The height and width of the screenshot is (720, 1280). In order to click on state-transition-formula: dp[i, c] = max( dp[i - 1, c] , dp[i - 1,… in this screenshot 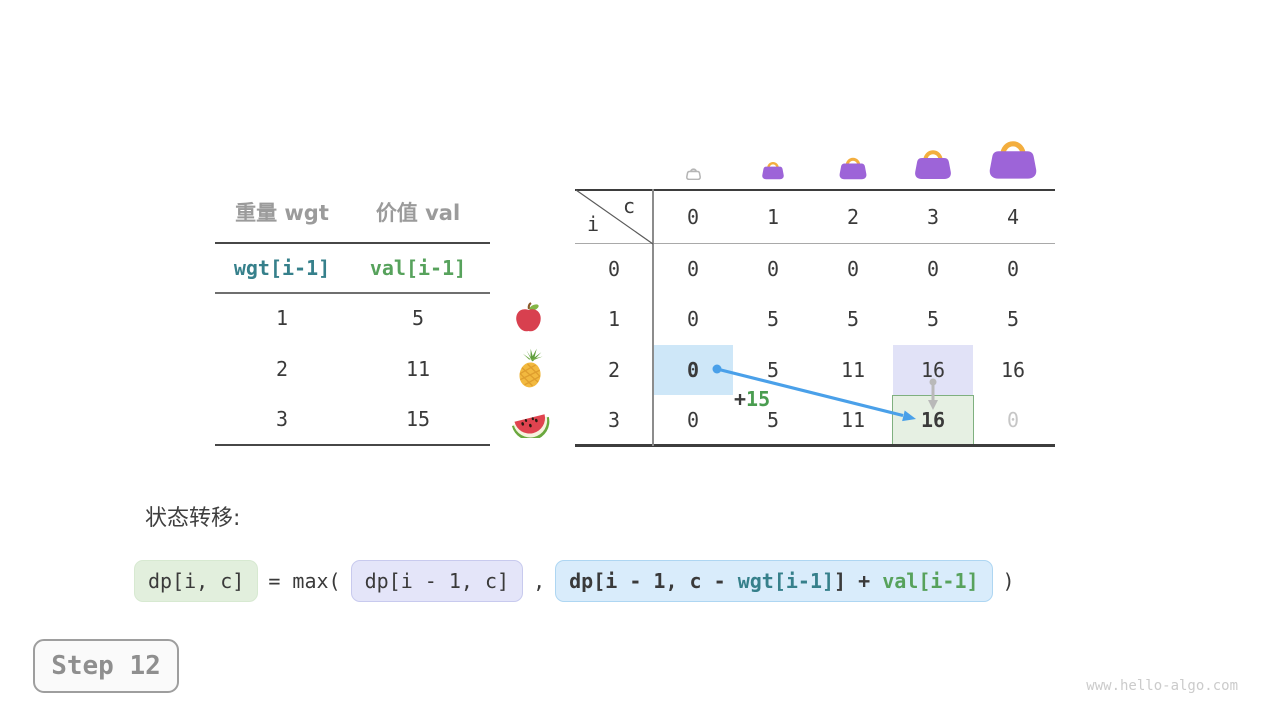, I will do `click(579, 581)`.